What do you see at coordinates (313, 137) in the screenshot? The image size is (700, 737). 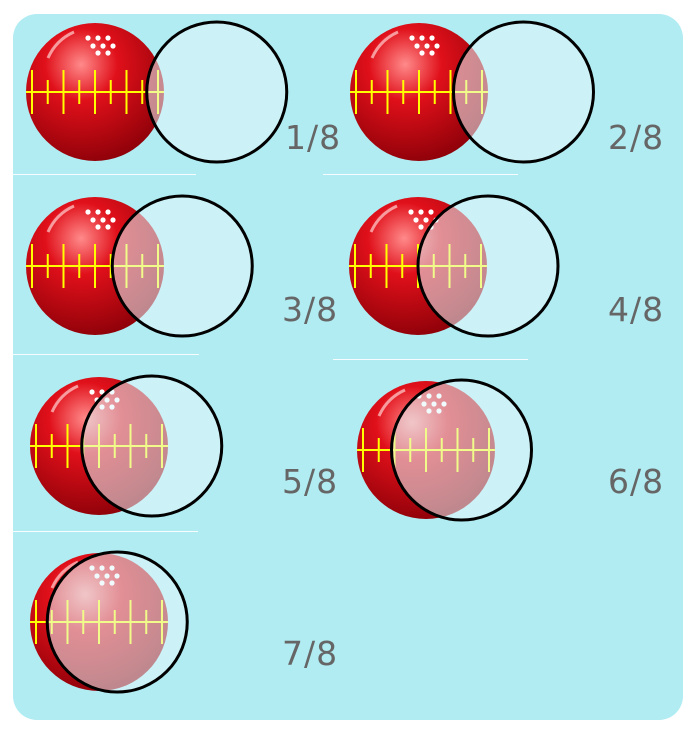 I see `fraction-label-1: 1/8` at bounding box center [313, 137].